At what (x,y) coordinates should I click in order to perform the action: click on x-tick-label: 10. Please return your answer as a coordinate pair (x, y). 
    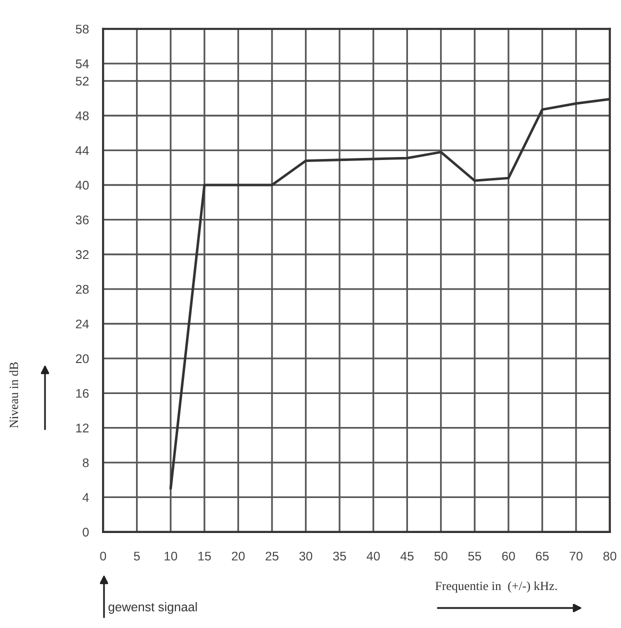
    Looking at the image, I should click on (171, 556).